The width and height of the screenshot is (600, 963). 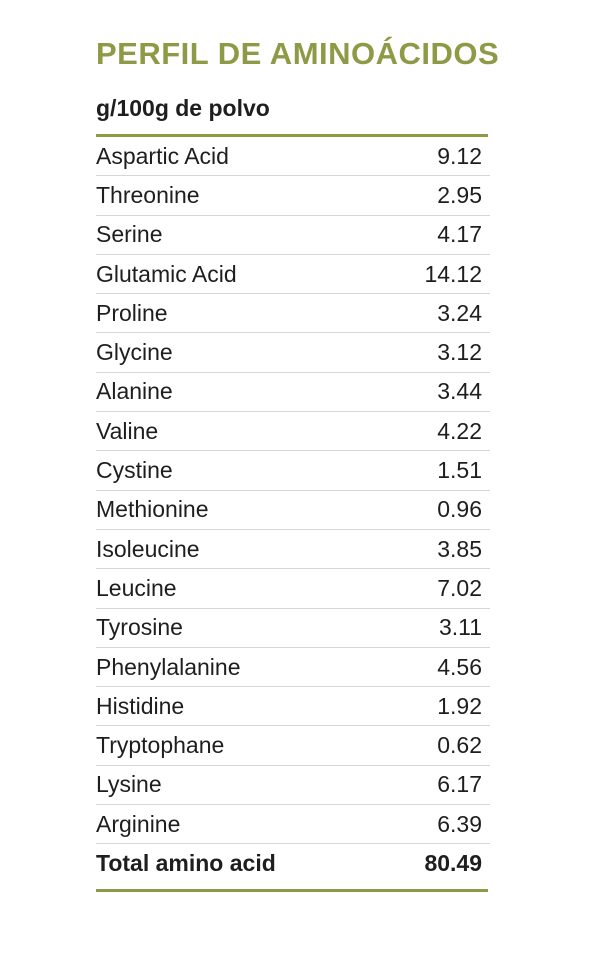 What do you see at coordinates (459, 430) in the screenshot?
I see `amino-acid-value: 4.22` at bounding box center [459, 430].